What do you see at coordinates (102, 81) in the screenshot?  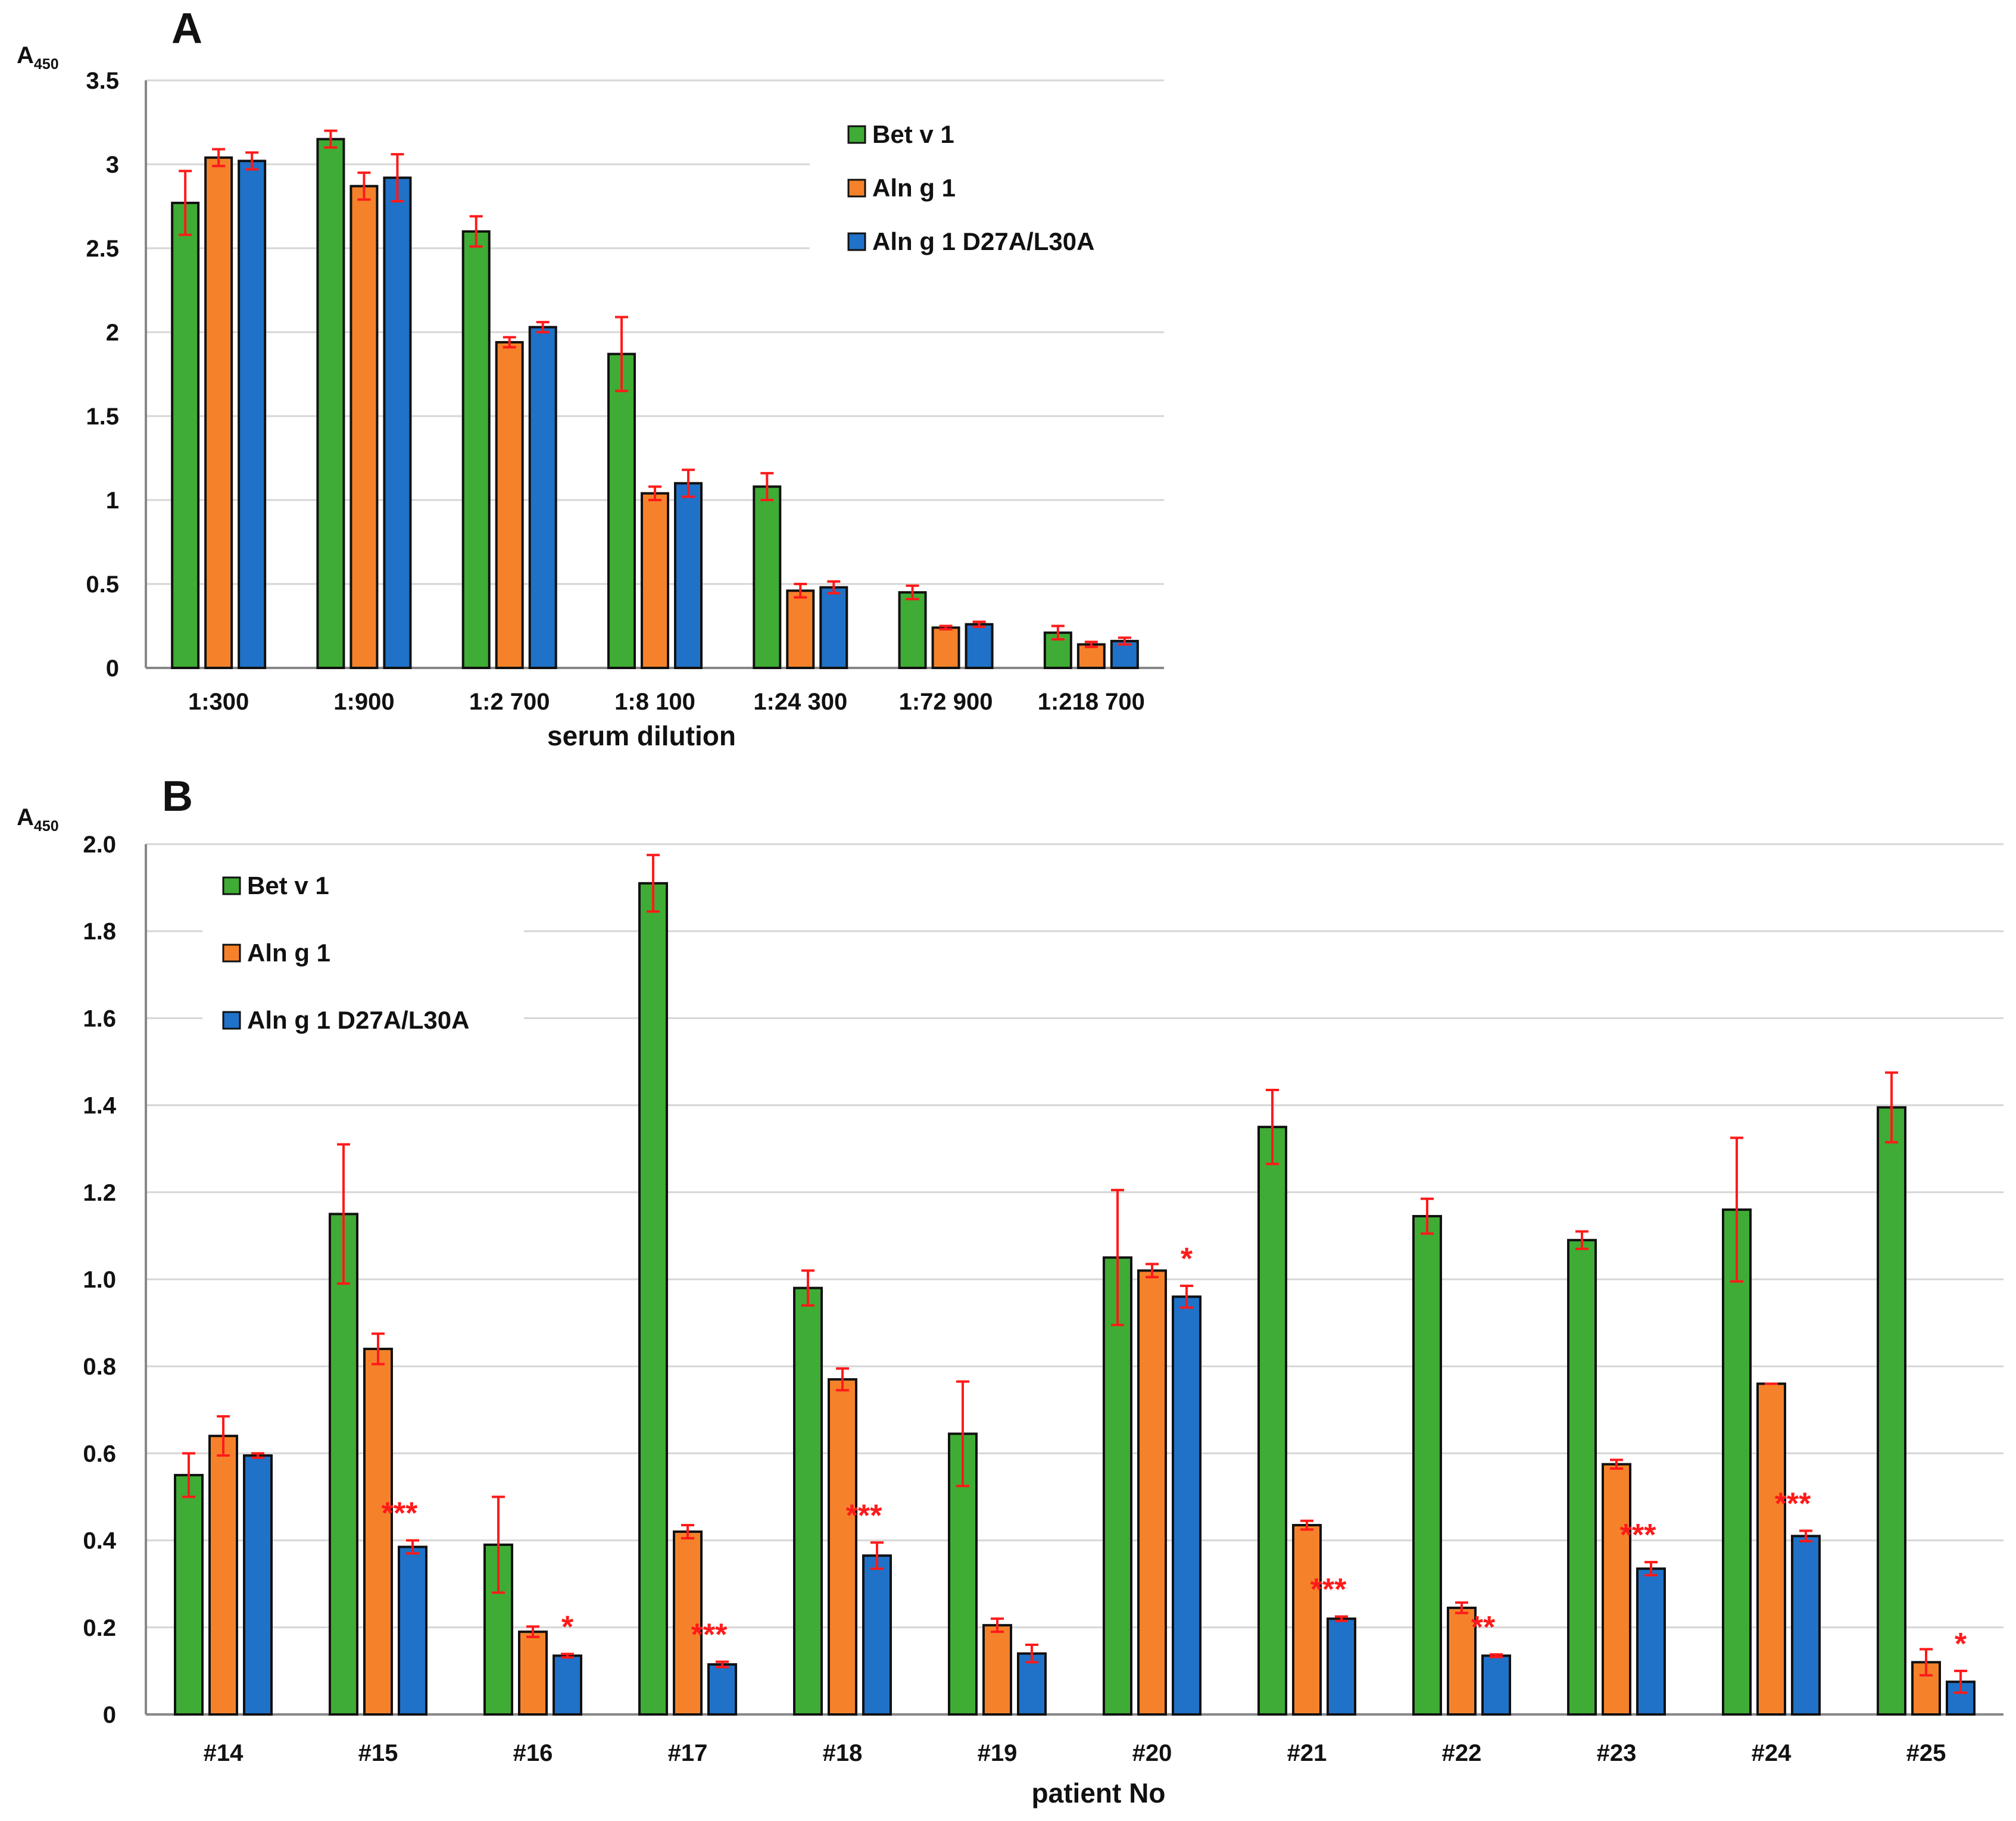 I see `y-tick-label: 3.5` at bounding box center [102, 81].